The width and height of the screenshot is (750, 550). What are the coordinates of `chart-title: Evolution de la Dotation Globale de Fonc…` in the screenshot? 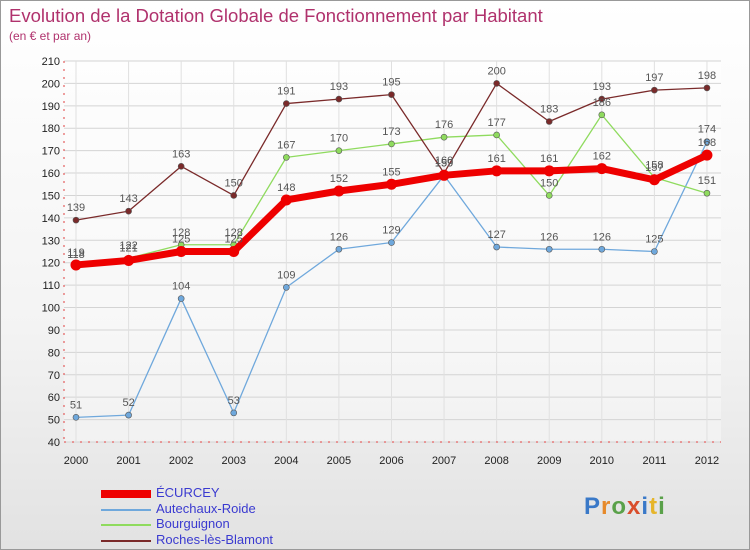 It's located at (276, 15).